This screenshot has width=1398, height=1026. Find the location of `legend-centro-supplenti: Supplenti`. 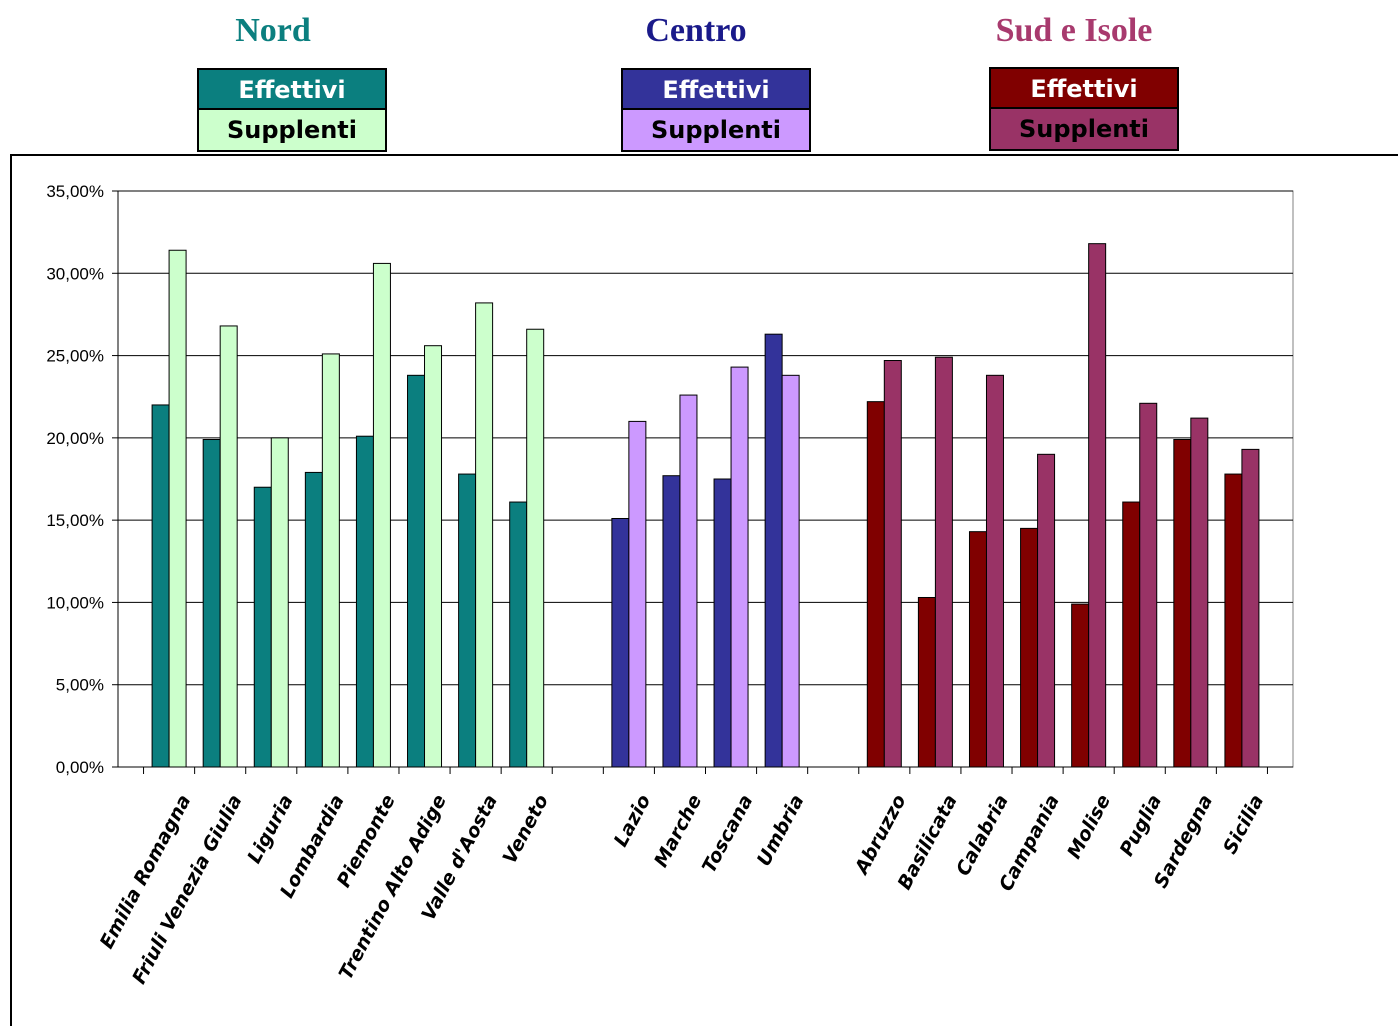

legend-centro-supplenti: Supplenti is located at coordinates (716, 130).